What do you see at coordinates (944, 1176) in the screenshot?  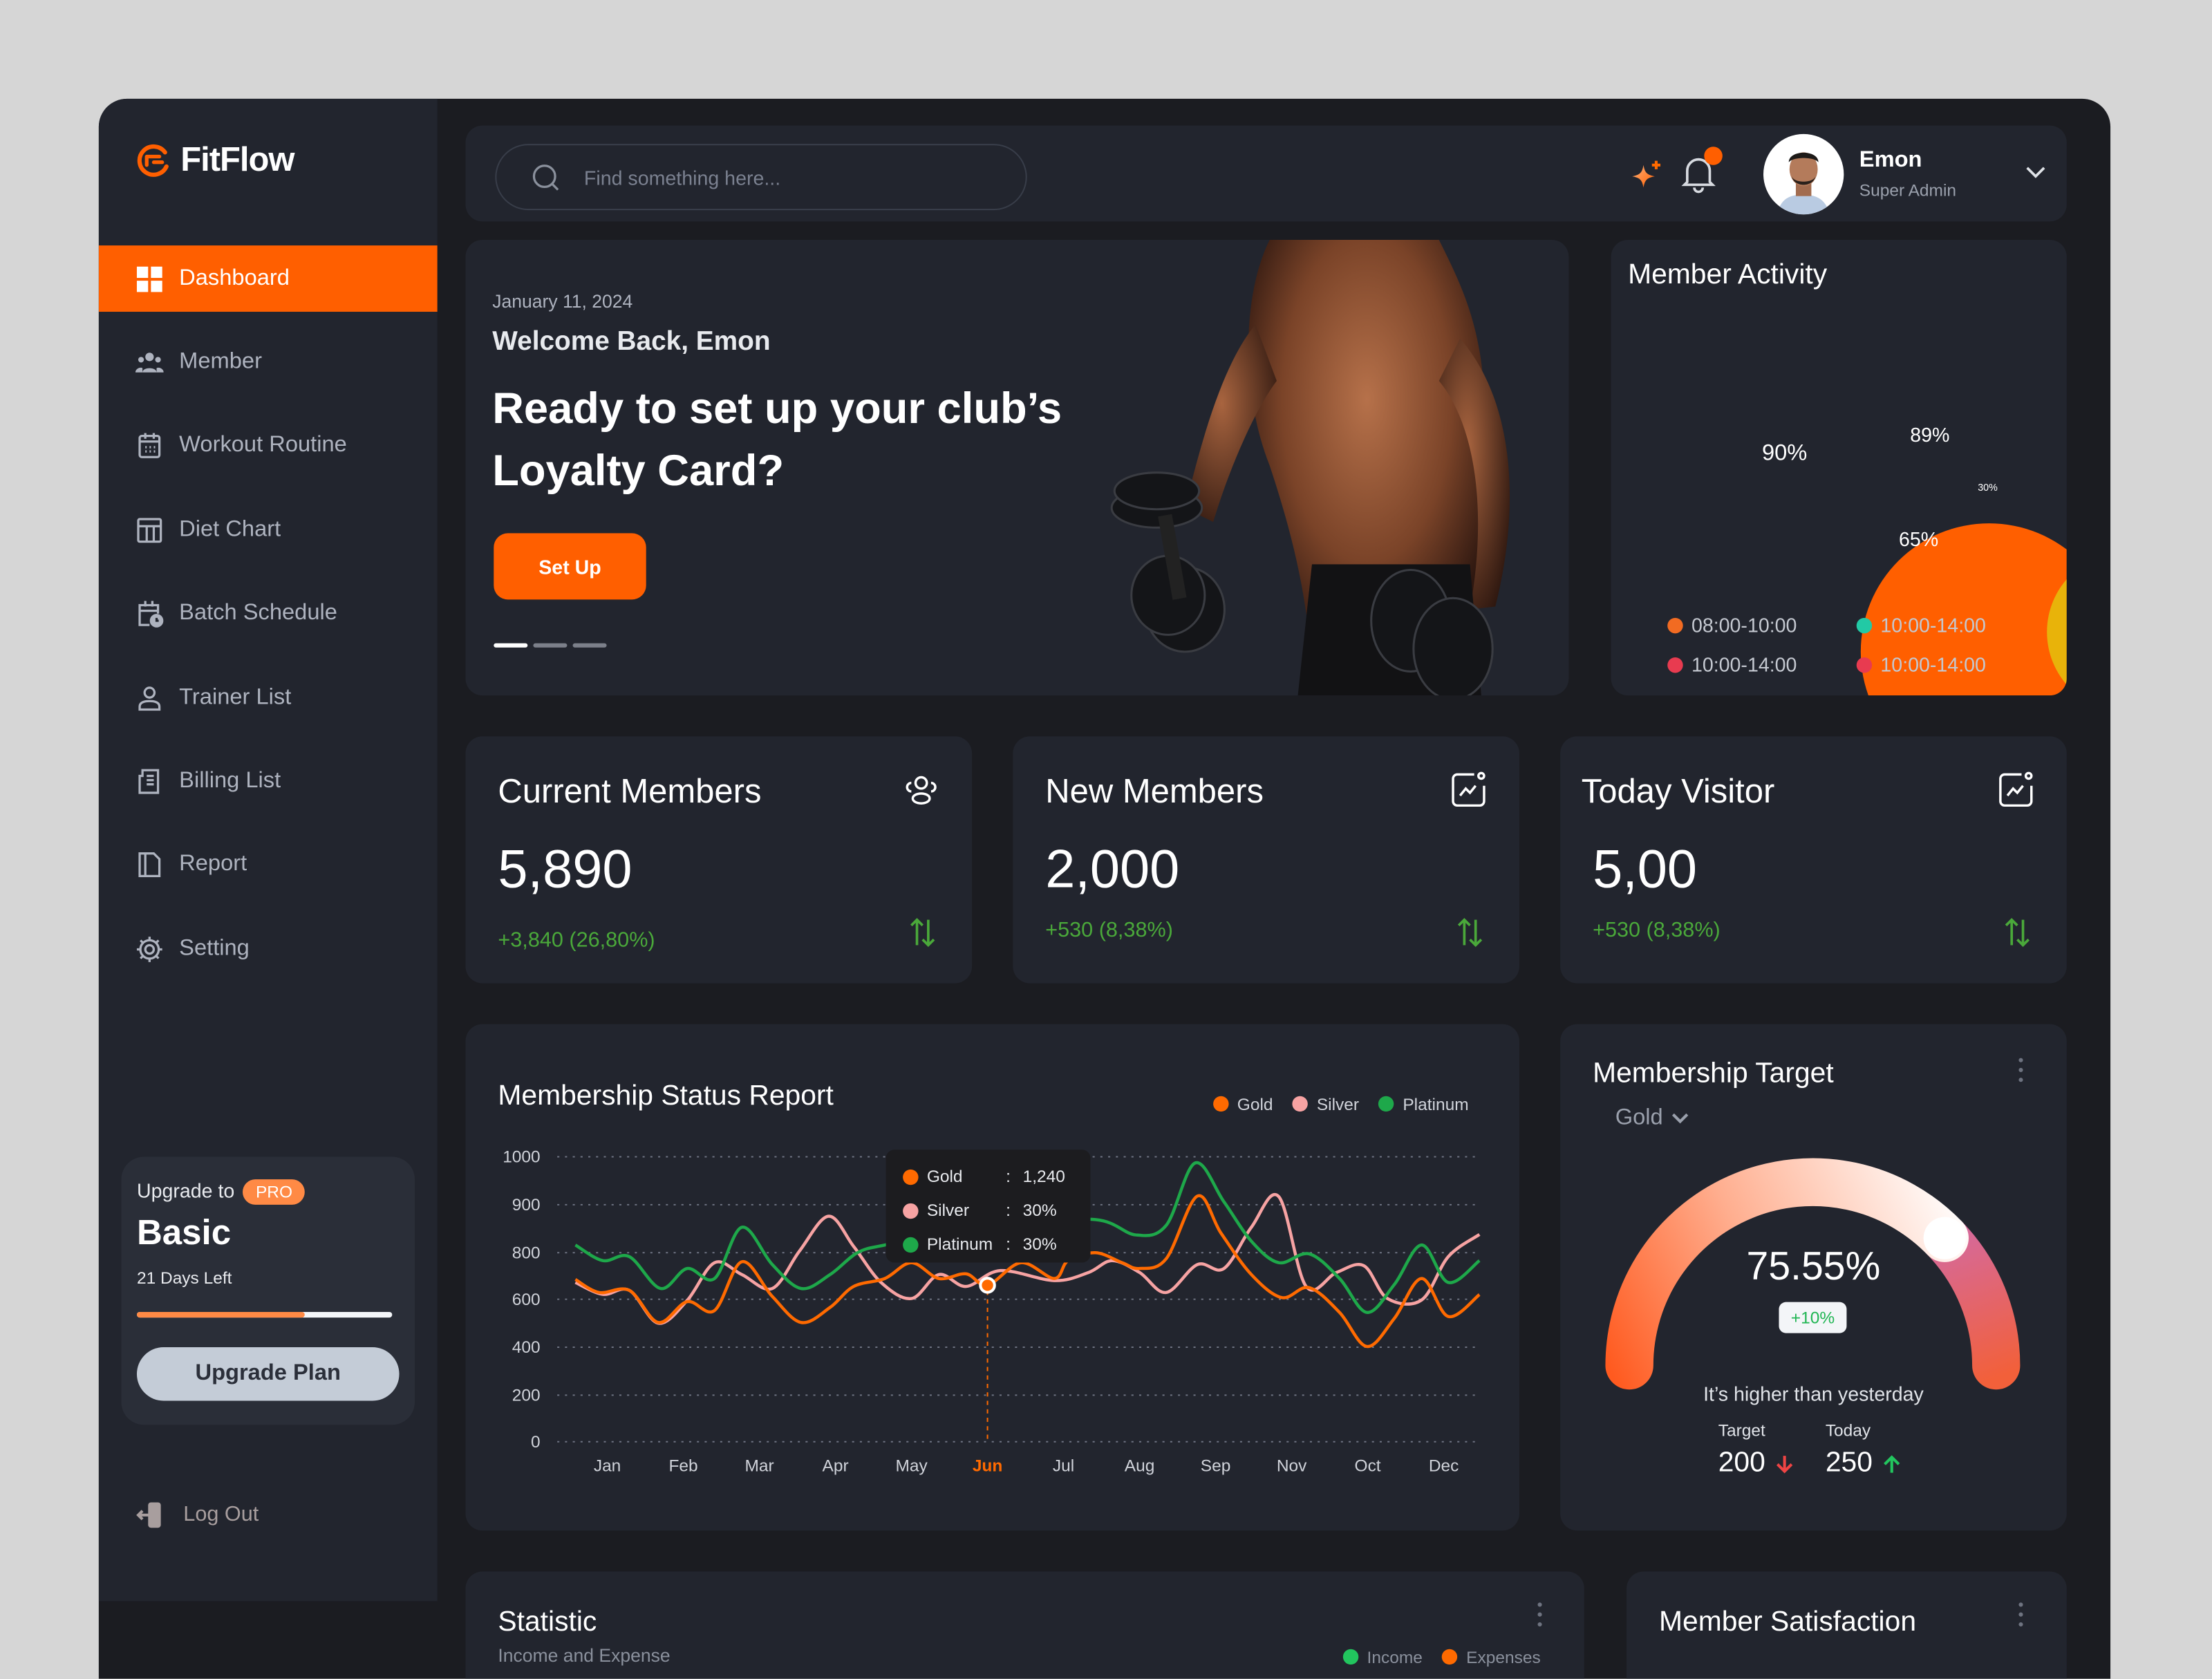 I see `tooltip-name: Gold` at bounding box center [944, 1176].